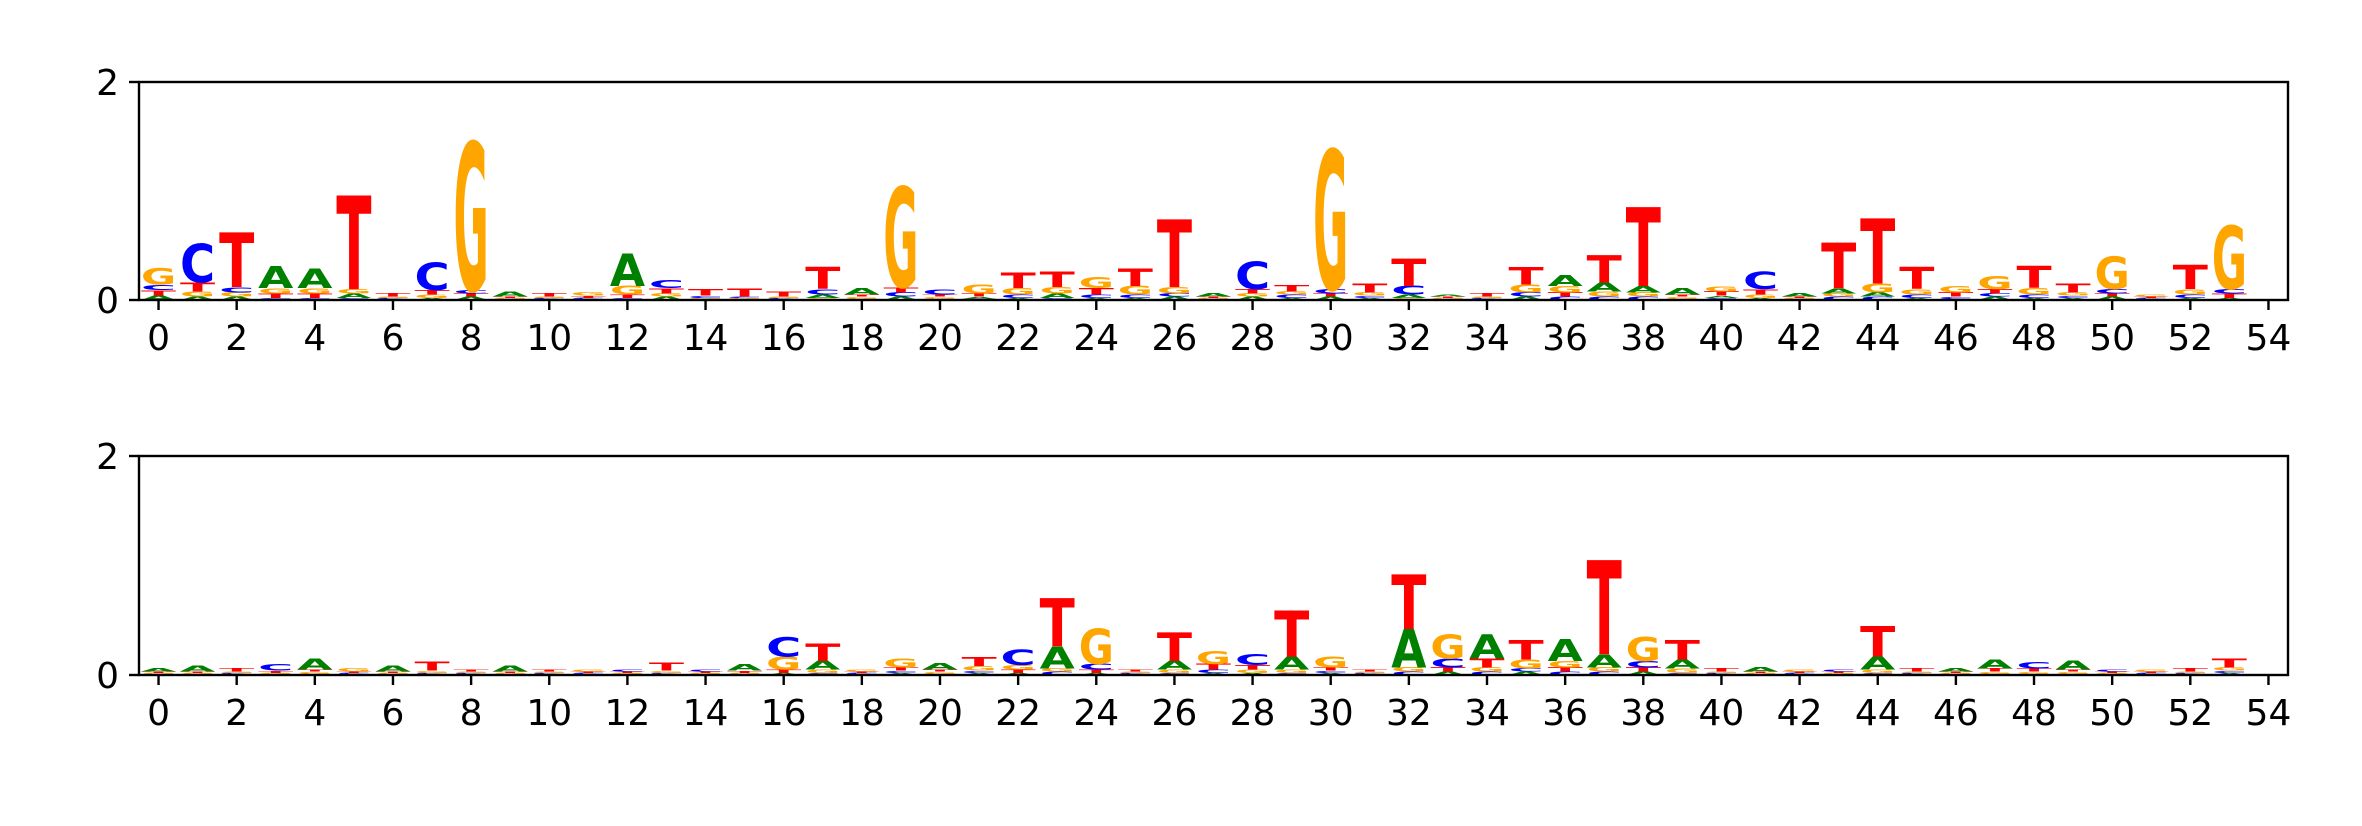 This screenshot has width=2362, height=826. I want to click on x-tick-label: 10, so click(549, 713).